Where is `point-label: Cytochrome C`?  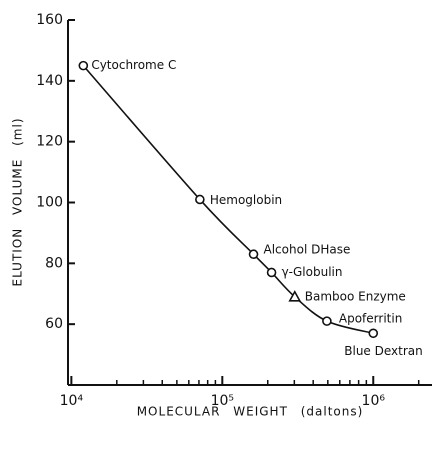
point-label: Cytochrome C is located at coordinates (133, 65).